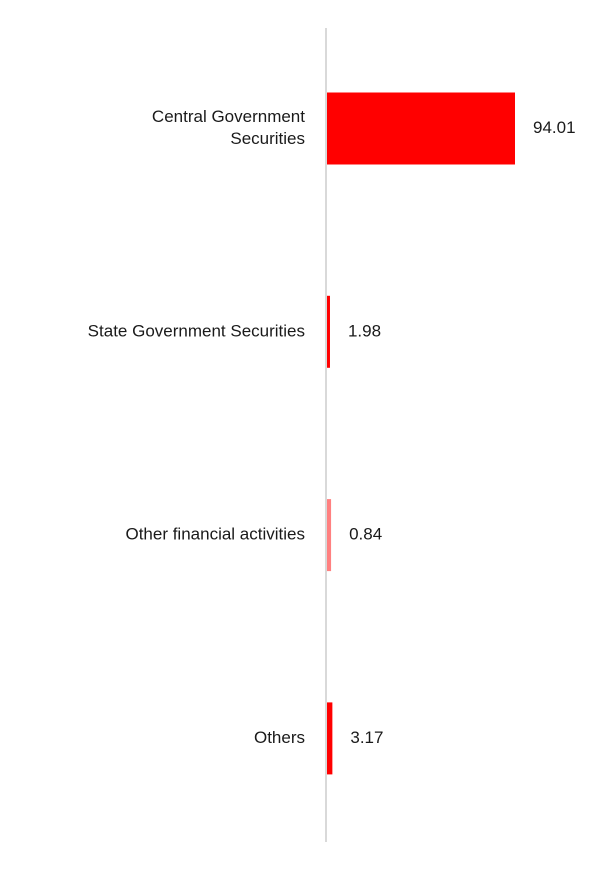  Describe the element at coordinates (366, 737) in the screenshot. I see `value-label-3: 3.17` at that location.